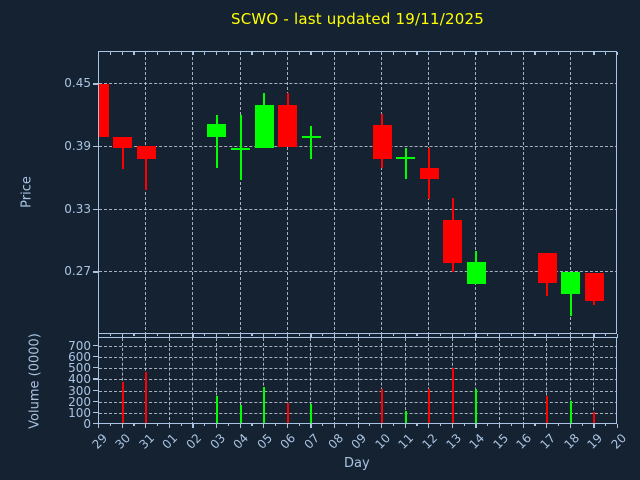 The width and height of the screenshot is (640, 480). Describe the element at coordinates (571, 441) in the screenshot. I see `x-tick-label-text: 18` at that location.